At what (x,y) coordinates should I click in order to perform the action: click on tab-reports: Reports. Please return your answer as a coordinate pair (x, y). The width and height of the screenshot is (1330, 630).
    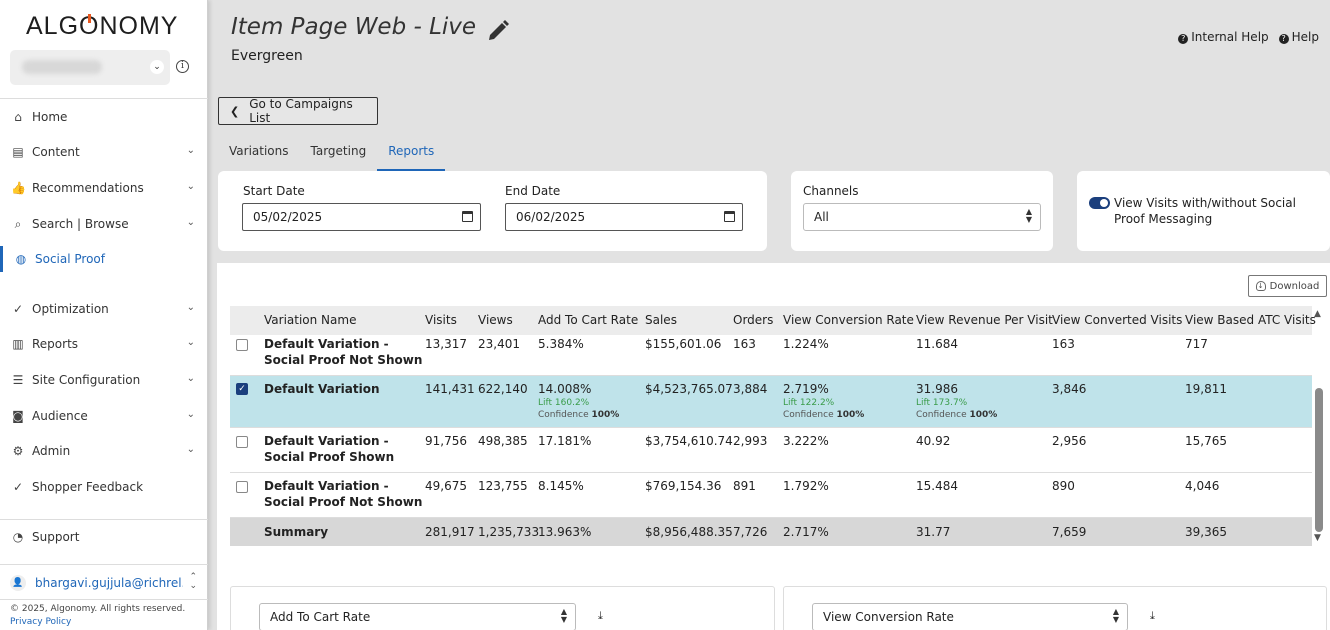
    Looking at the image, I should click on (411, 155).